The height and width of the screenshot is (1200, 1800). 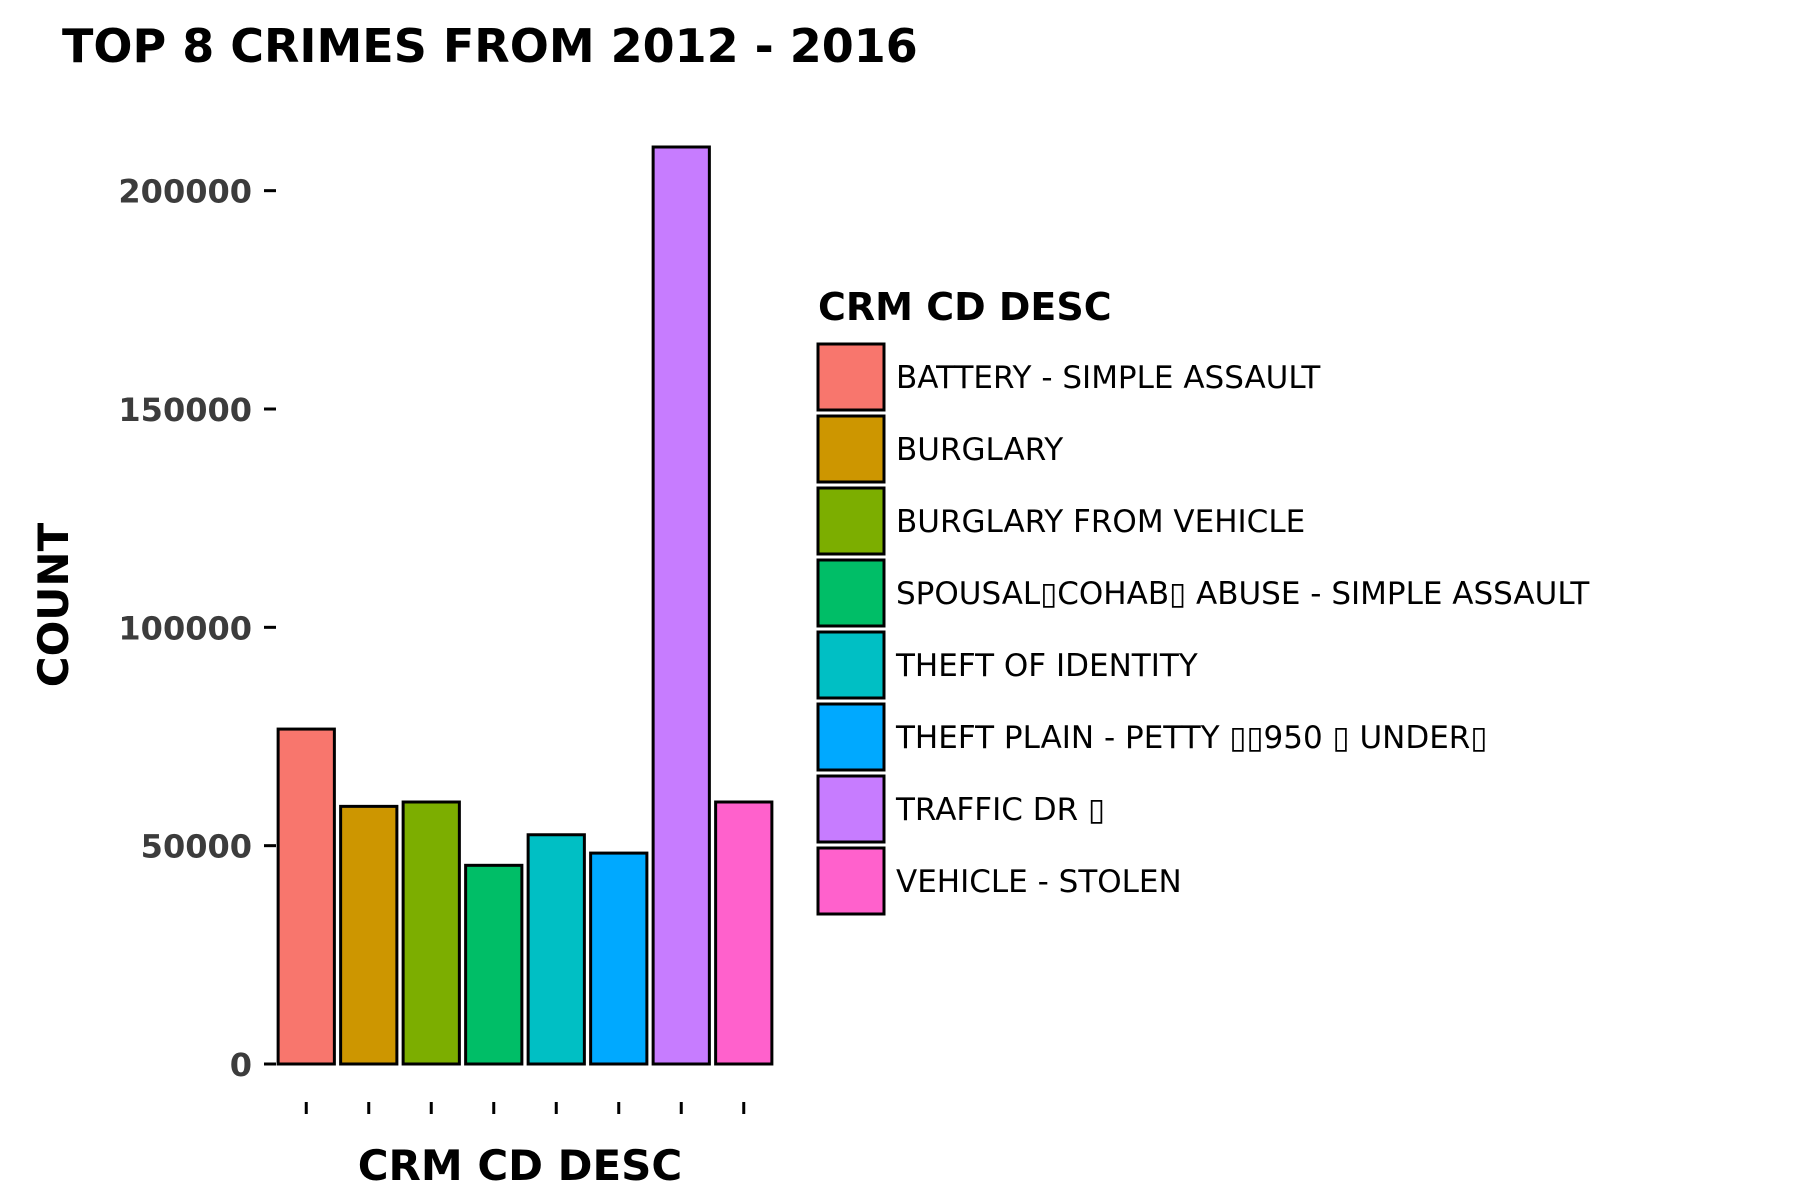 What do you see at coordinates (1191, 738) in the screenshot?
I see `legend-label: THEFT PLAIN - PETTY ▯▯950 ▯ UNDER▯` at bounding box center [1191, 738].